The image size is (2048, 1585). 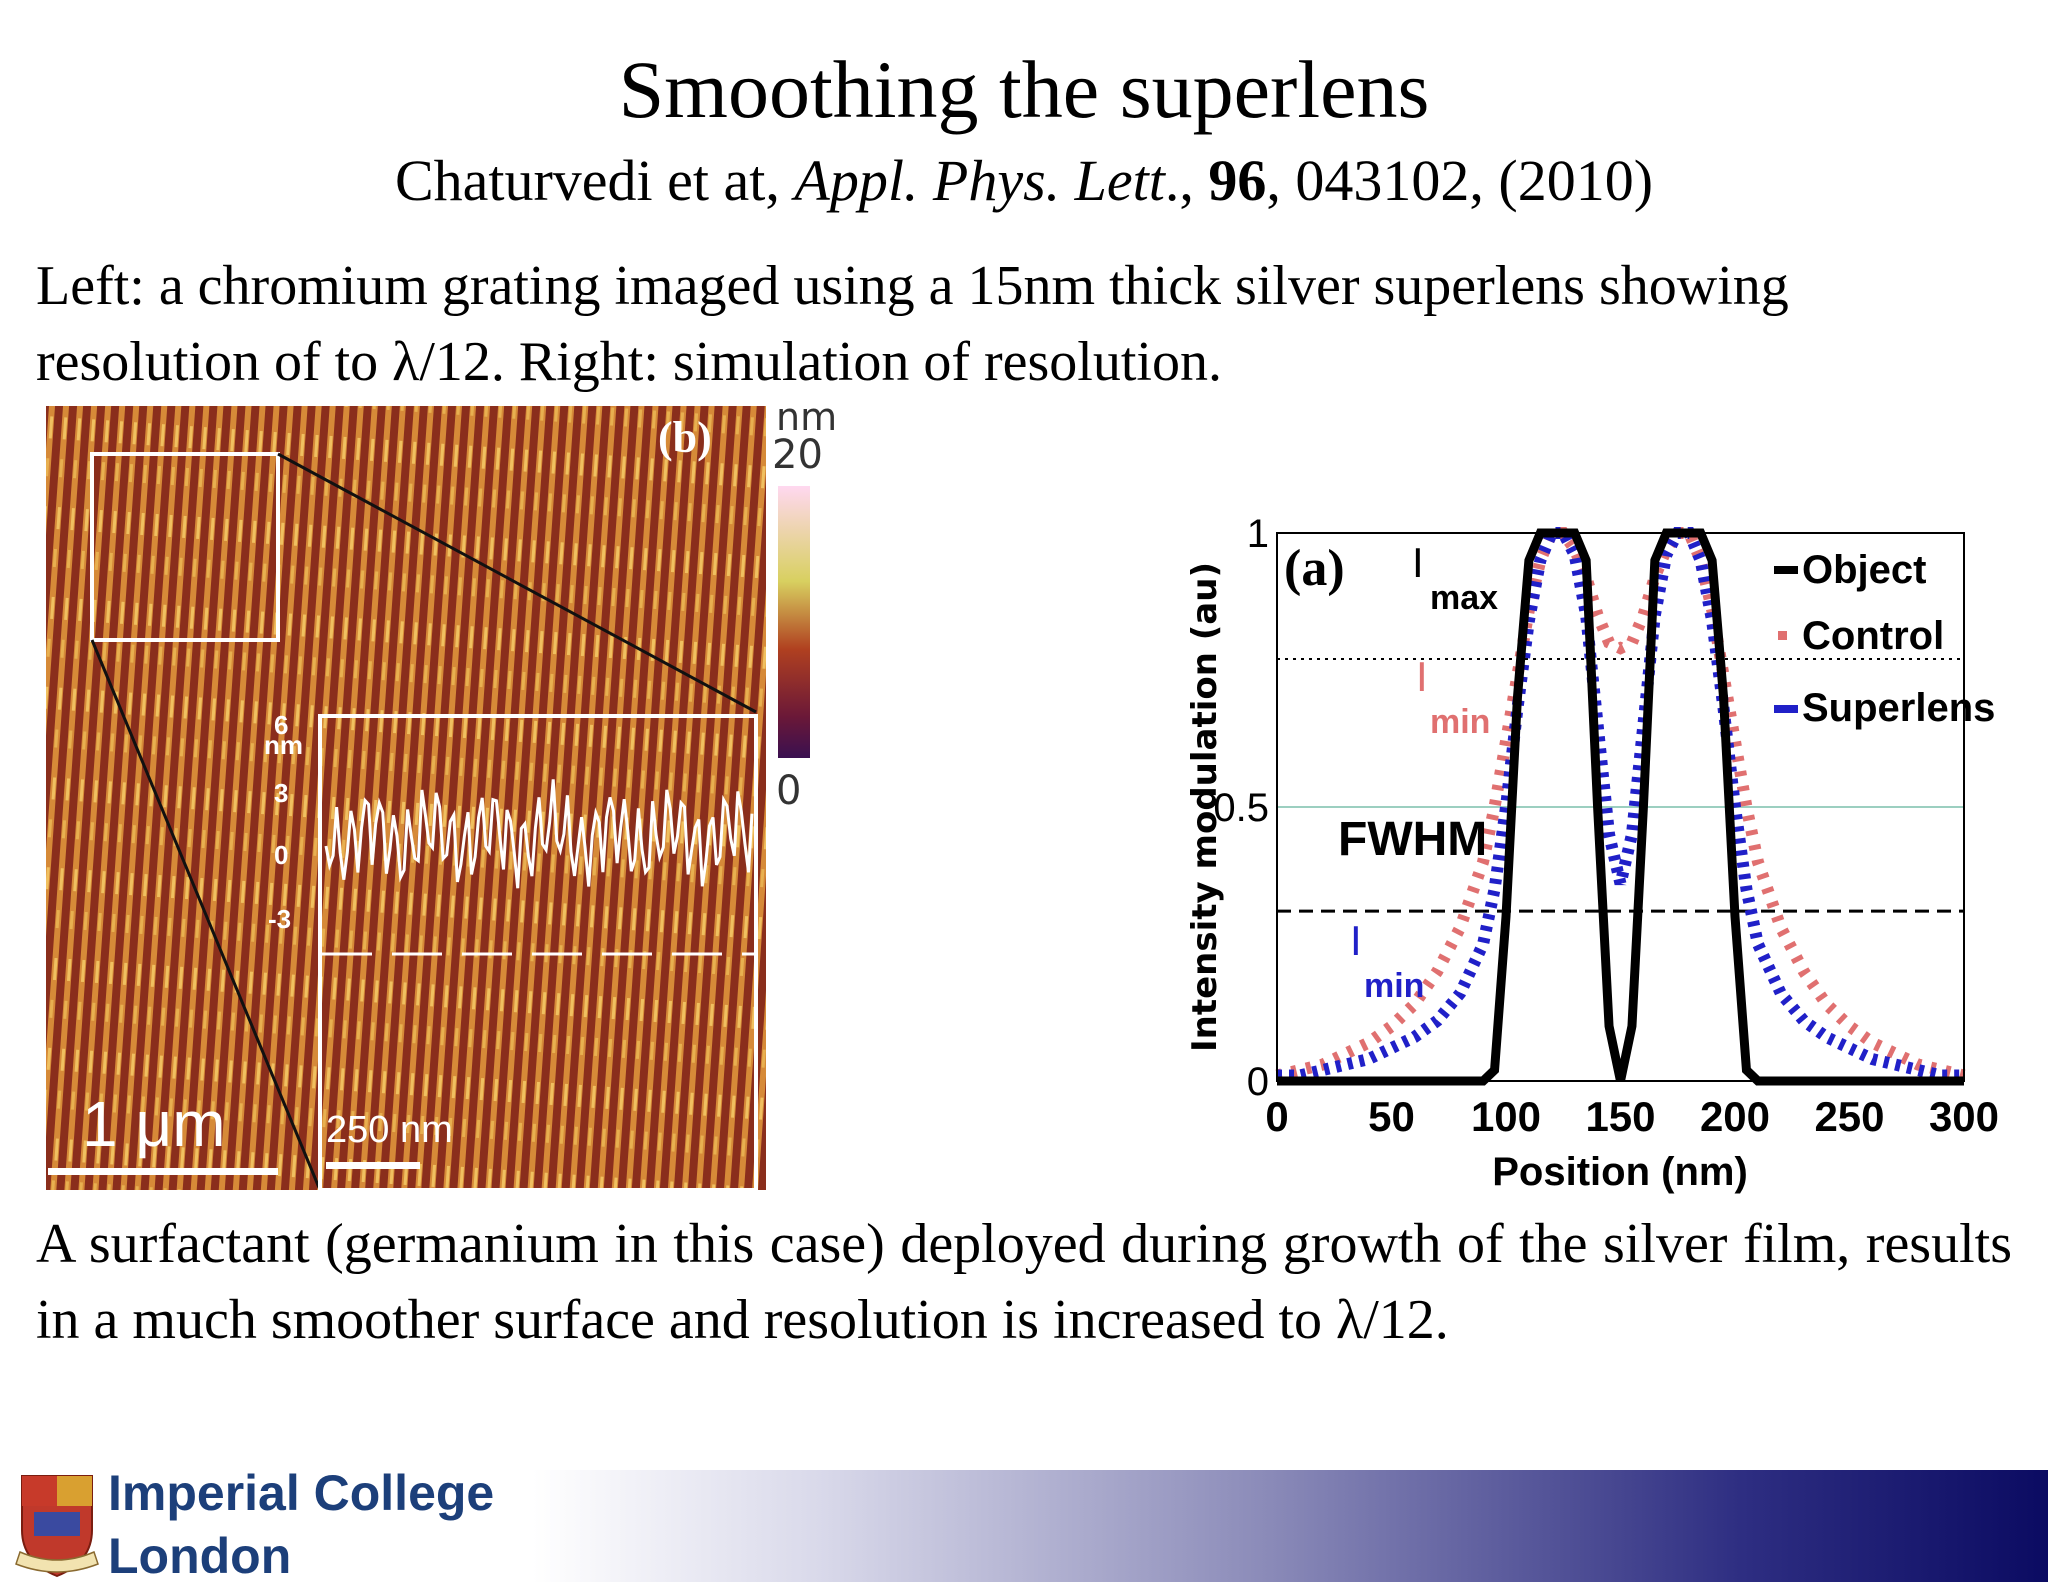 I want to click on profile-tick-0: 0, so click(x=281, y=855).